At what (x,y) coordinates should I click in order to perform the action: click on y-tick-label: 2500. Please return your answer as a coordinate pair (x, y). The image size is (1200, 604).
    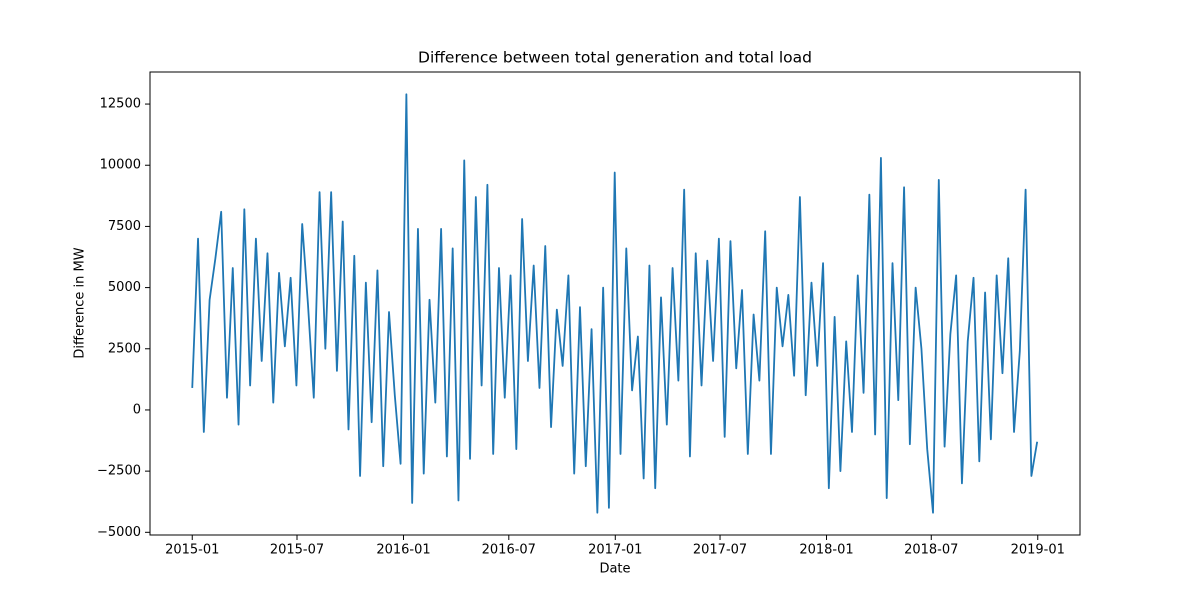
    Looking at the image, I should click on (124, 348).